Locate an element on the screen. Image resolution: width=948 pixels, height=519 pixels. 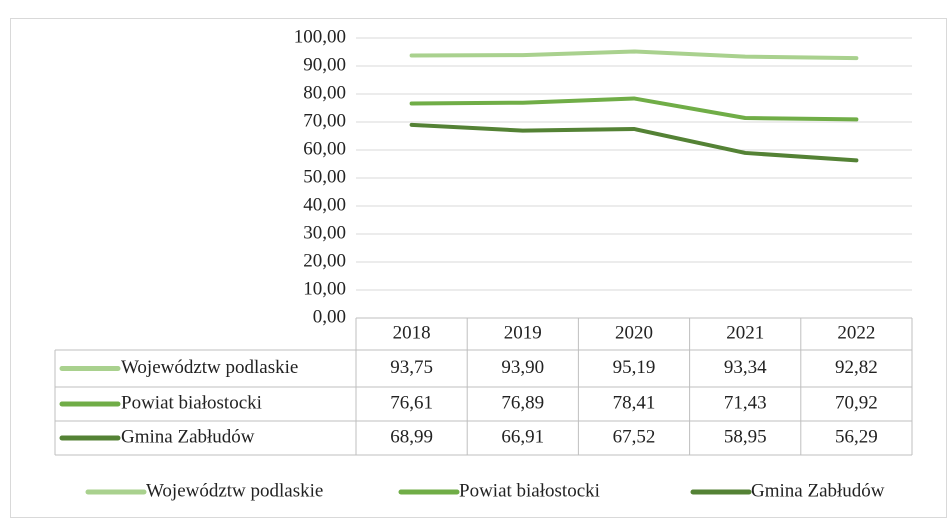
table-cell: 58,95 is located at coordinates (745, 436).